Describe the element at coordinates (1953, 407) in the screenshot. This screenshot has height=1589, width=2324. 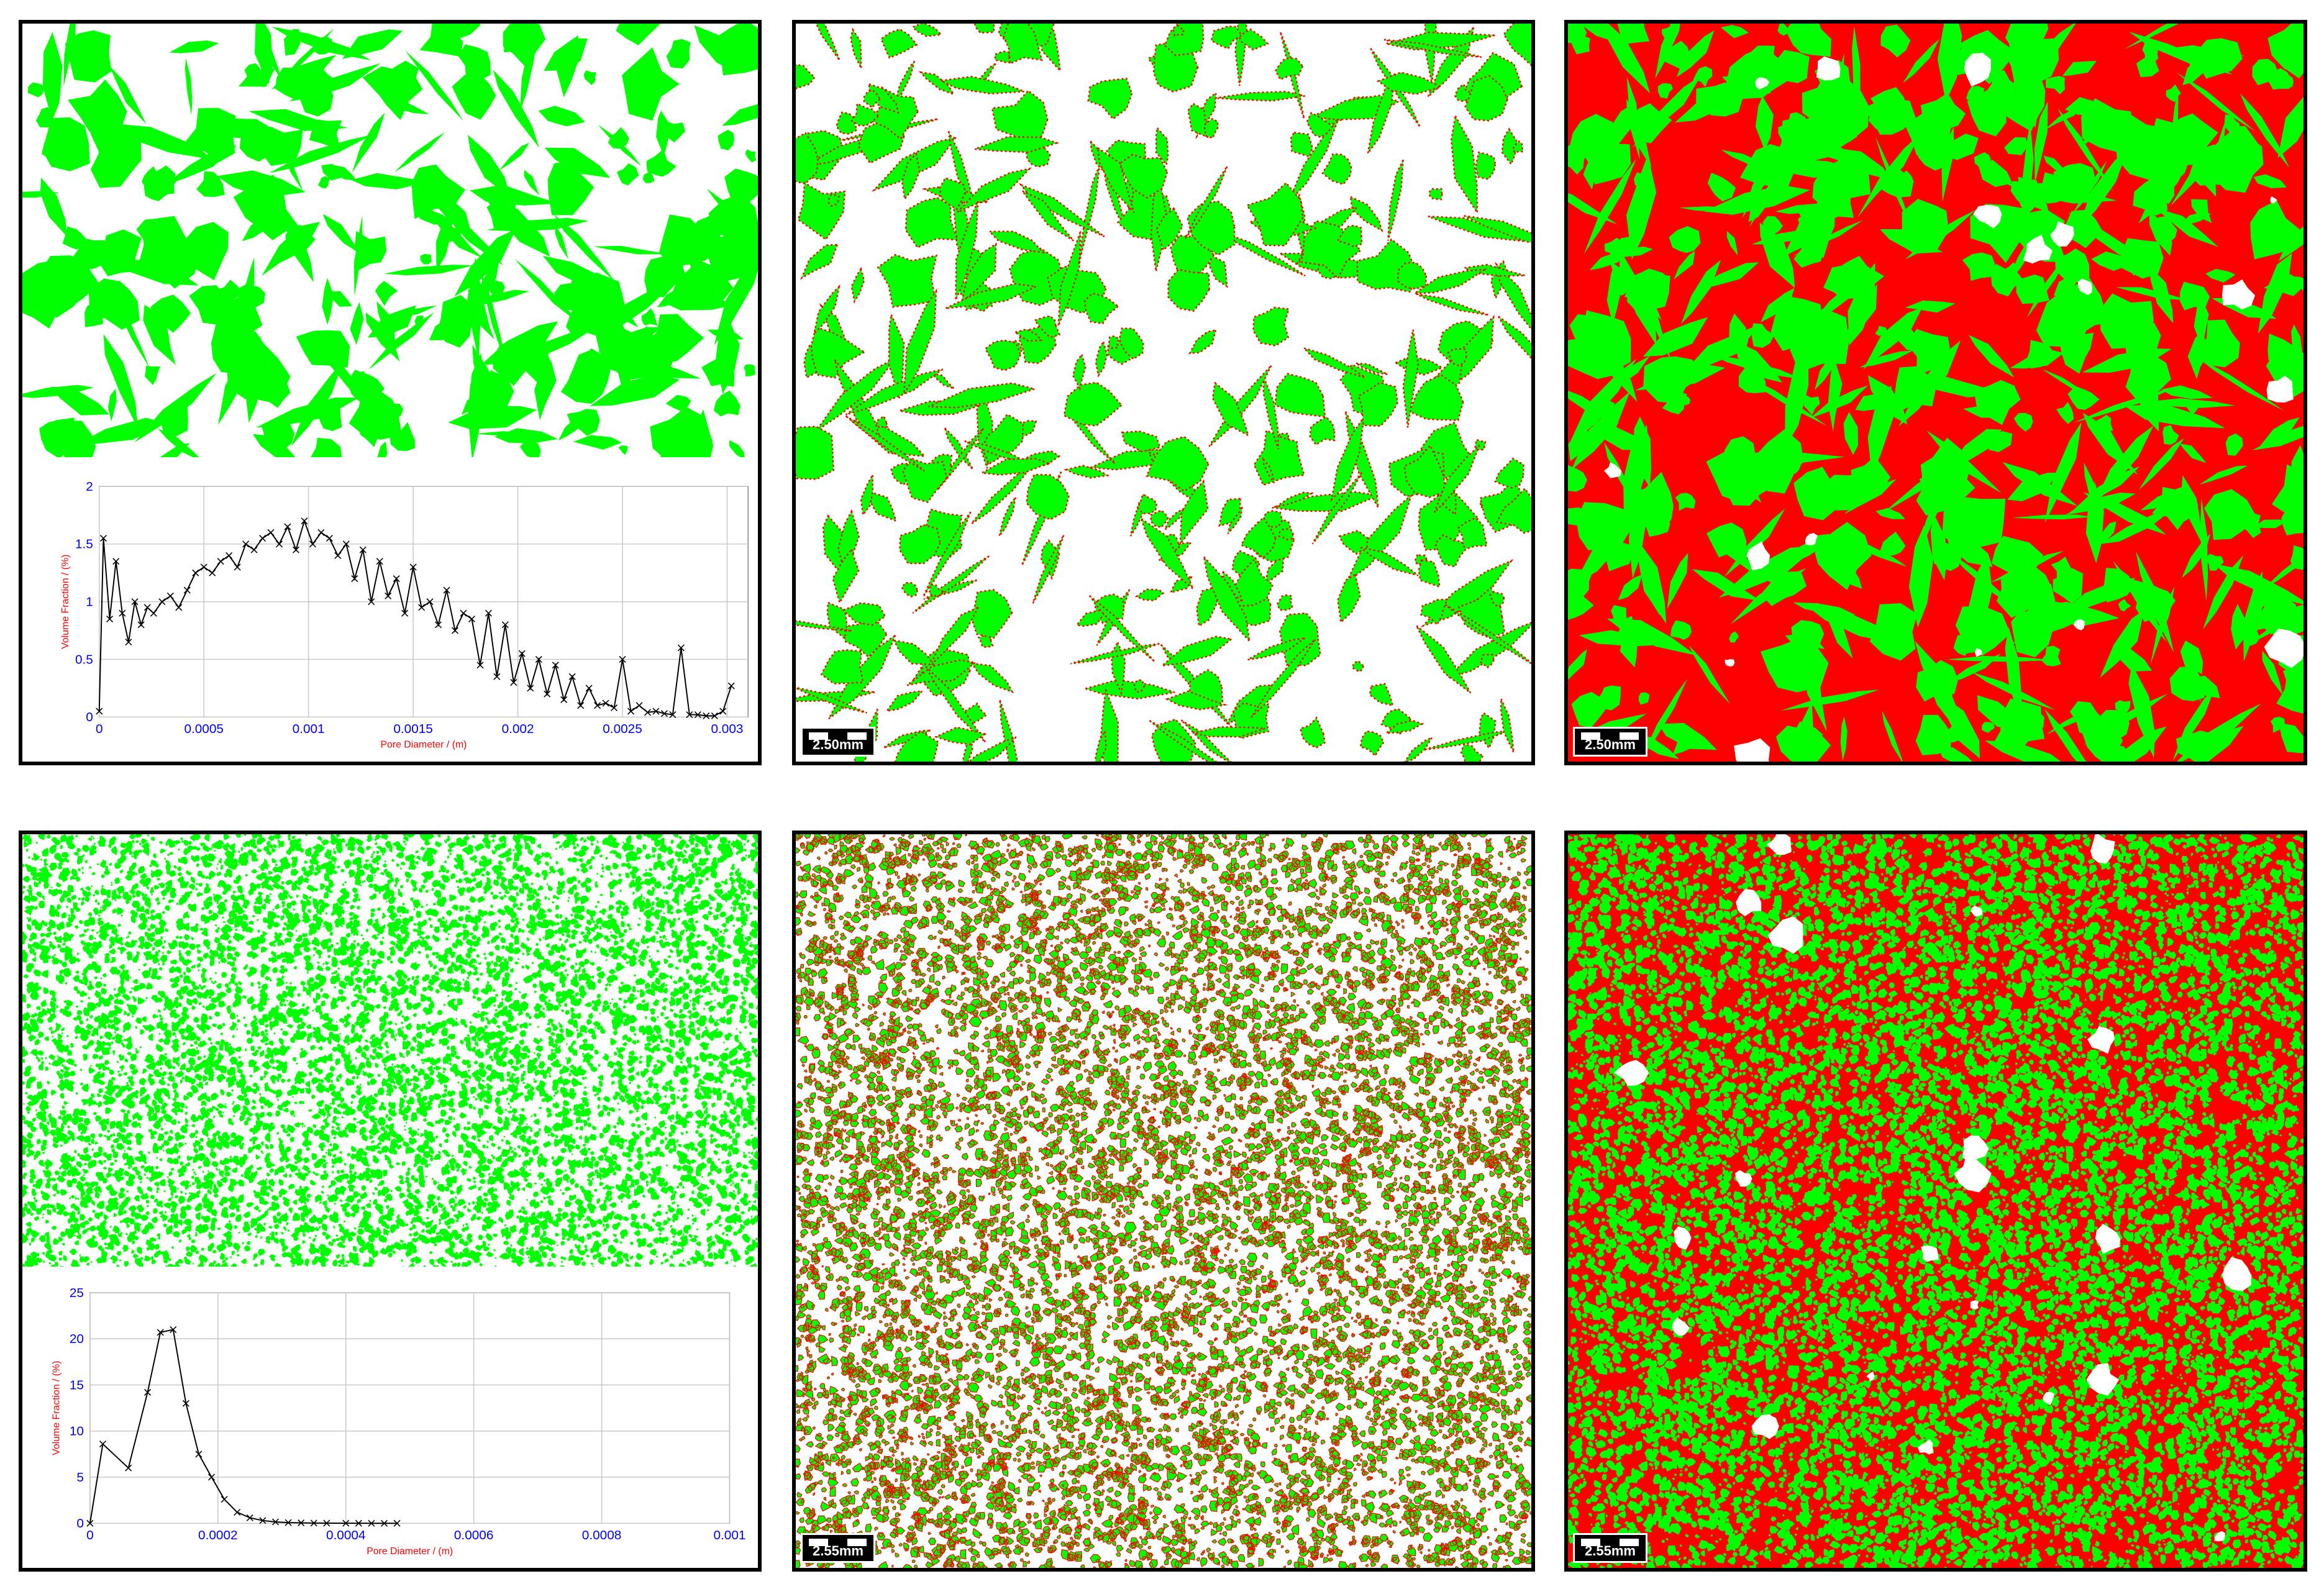
I see `void-group` at that location.